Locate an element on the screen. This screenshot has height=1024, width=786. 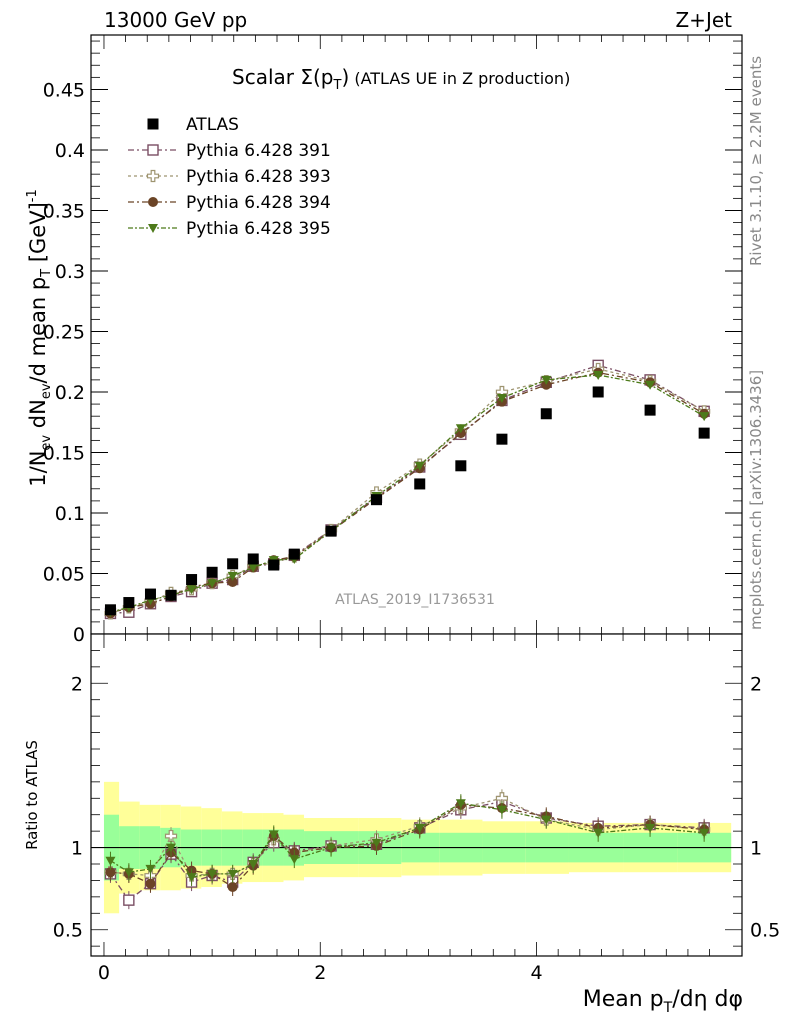
y-tick-label: 0.45 is located at coordinates (64, 90).